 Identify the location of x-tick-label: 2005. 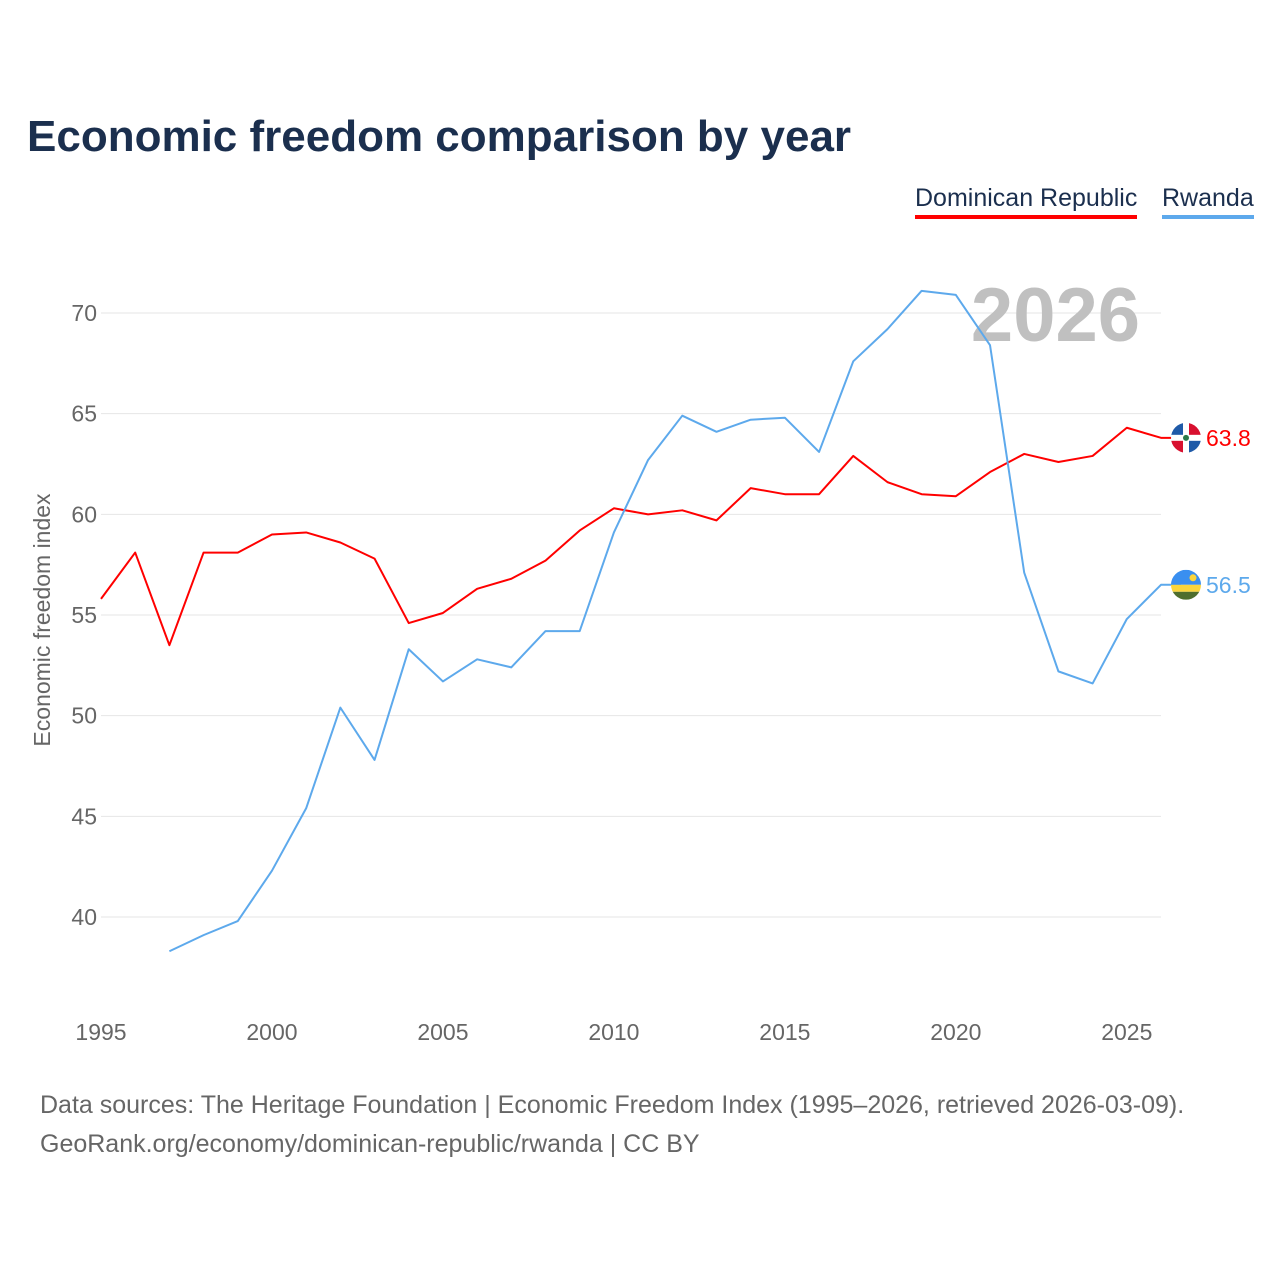
(442, 1032).